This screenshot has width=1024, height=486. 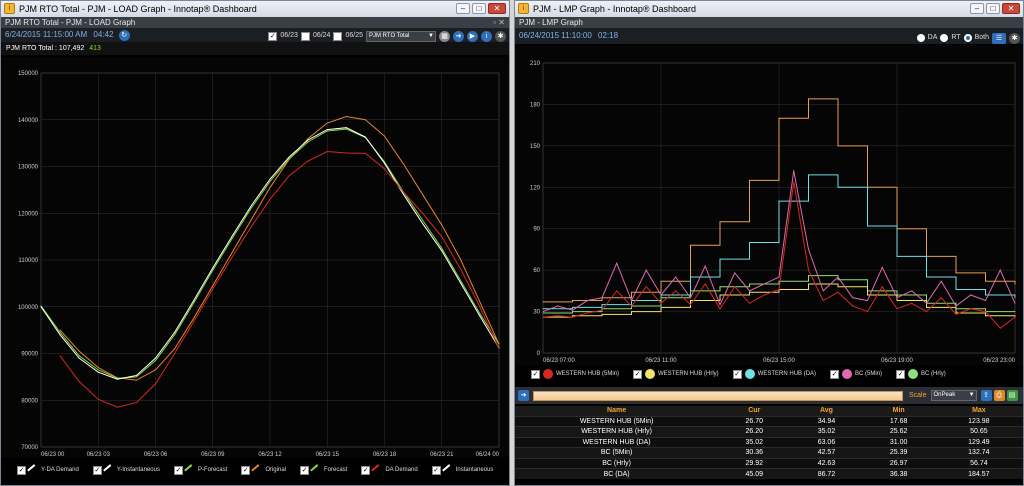 What do you see at coordinates (978, 411) in the screenshot?
I see `col-header-max: Max` at bounding box center [978, 411].